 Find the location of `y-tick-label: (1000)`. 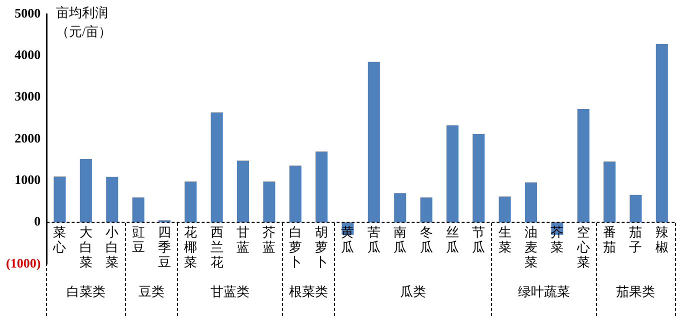

y-tick-label: (1000) is located at coordinates (23, 262).